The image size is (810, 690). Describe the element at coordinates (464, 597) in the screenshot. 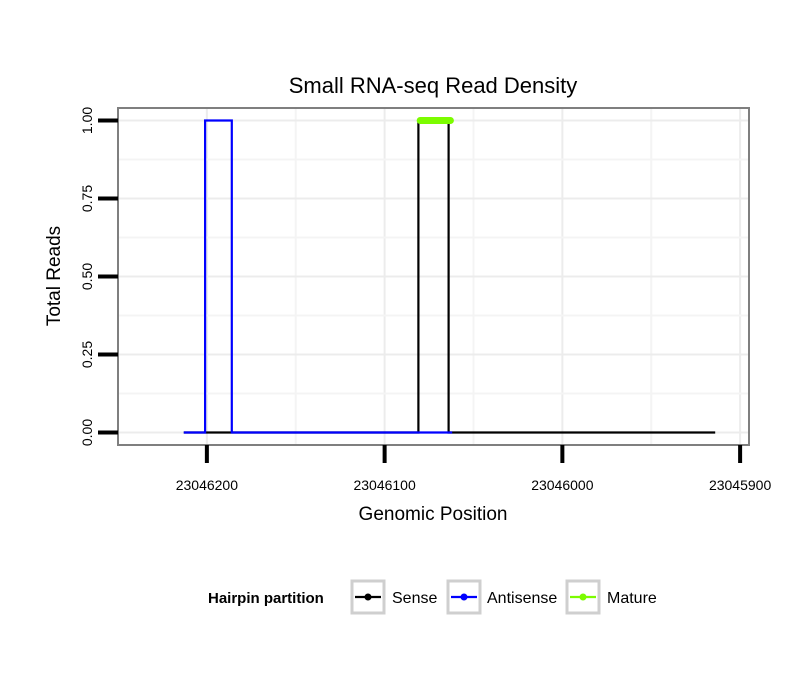

I see `legend-key-point-antisense` at that location.